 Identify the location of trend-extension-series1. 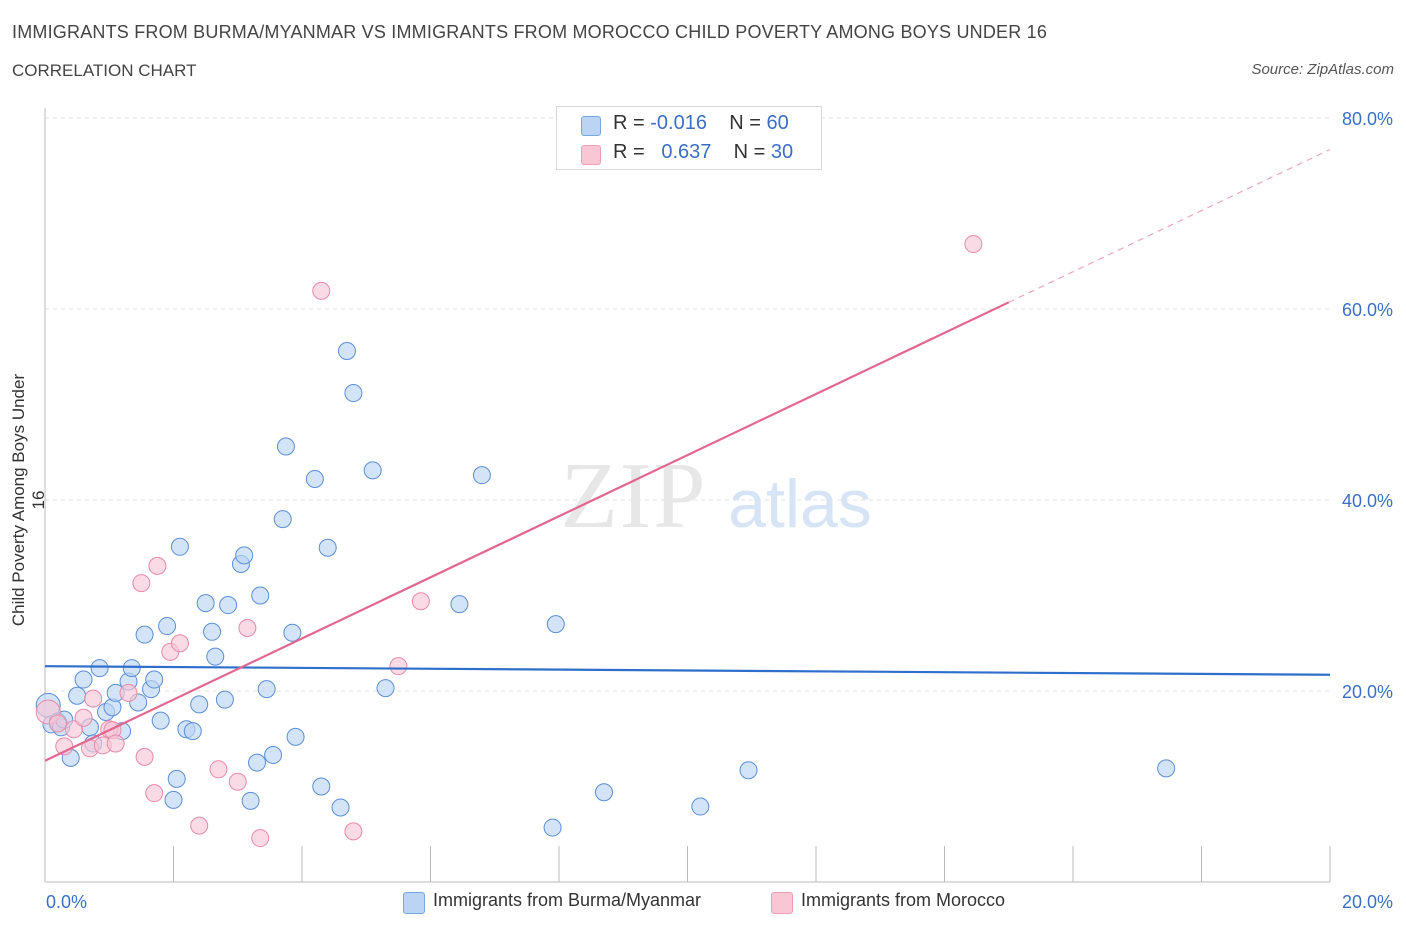
(1169, 225).